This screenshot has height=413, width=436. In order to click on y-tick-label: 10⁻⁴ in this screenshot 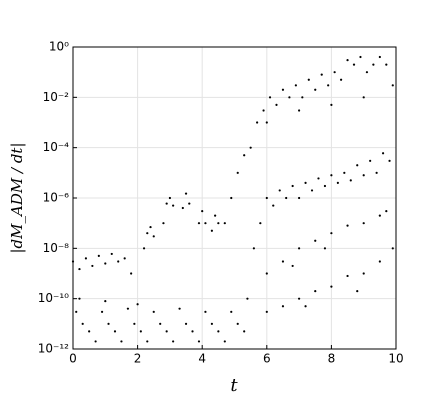, I will do `click(56, 147)`.